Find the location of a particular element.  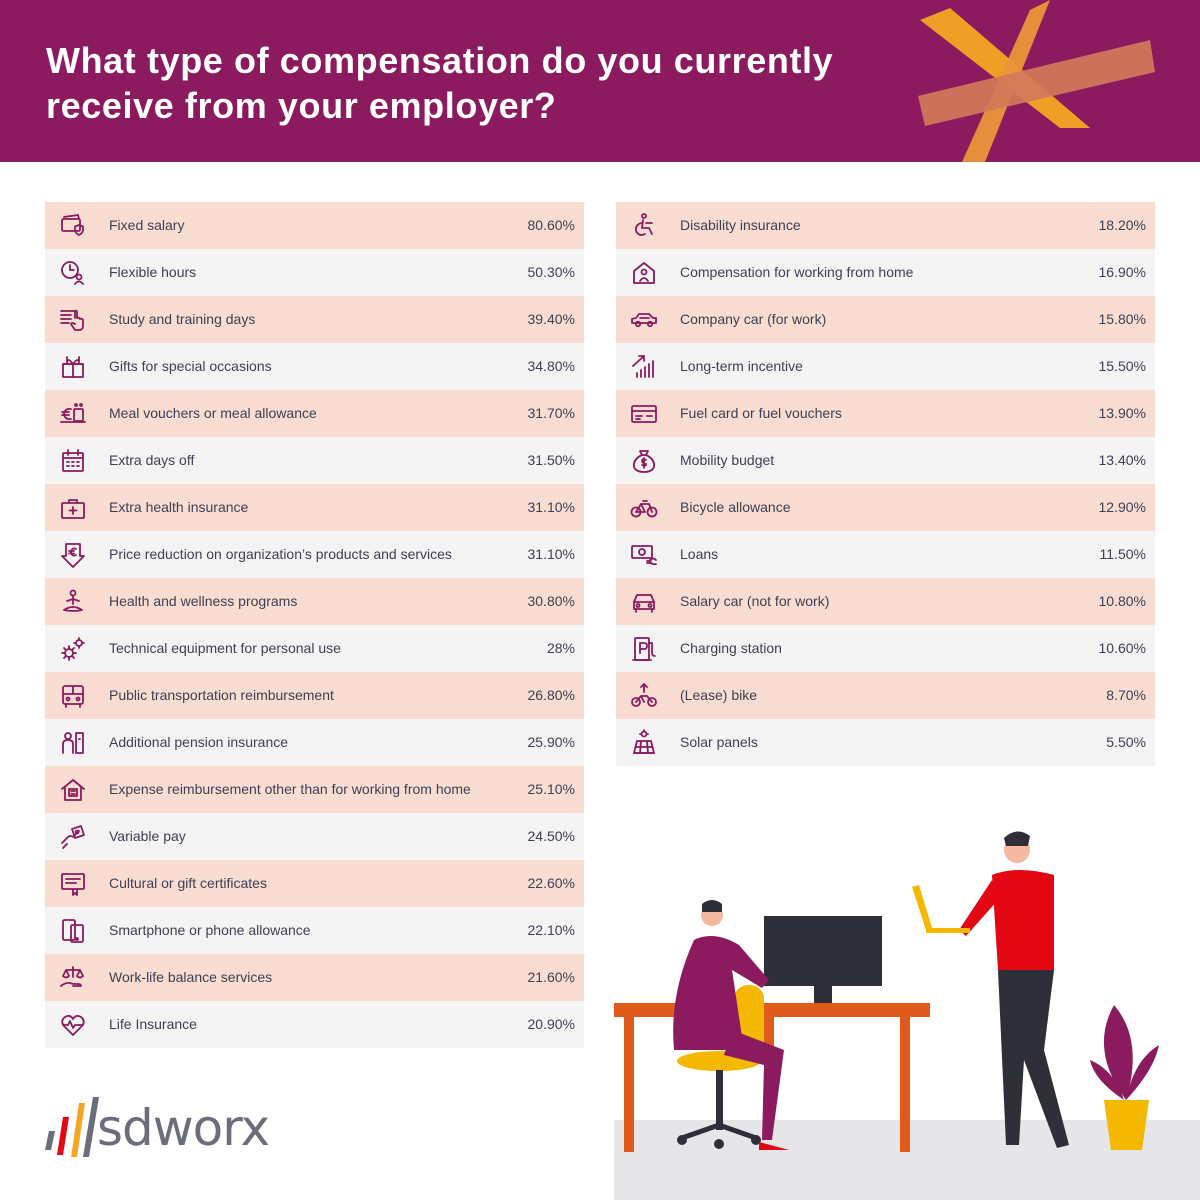

row-label: Extra days off is located at coordinates (152, 460).